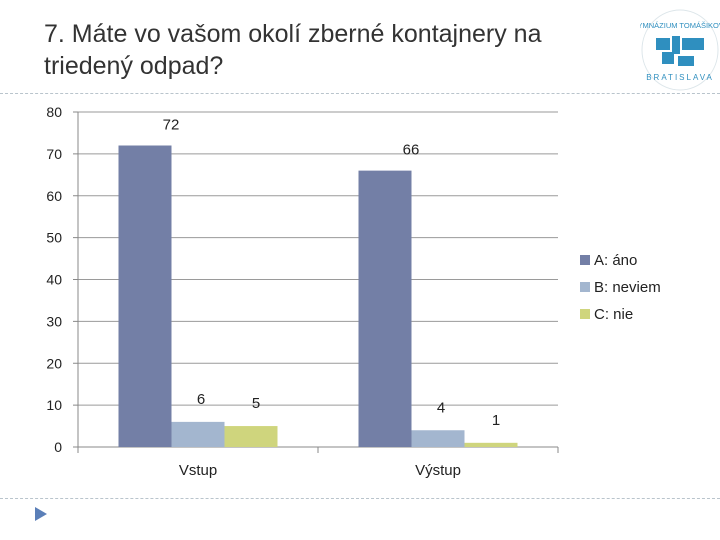  Describe the element at coordinates (615, 260) in the screenshot. I see `legend-label: A: áno` at that location.